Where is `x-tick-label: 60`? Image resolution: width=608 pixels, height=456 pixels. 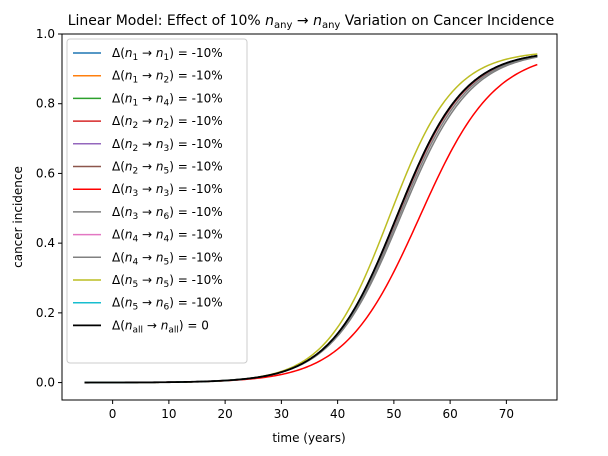
x-tick-label: 60 is located at coordinates (449, 414).